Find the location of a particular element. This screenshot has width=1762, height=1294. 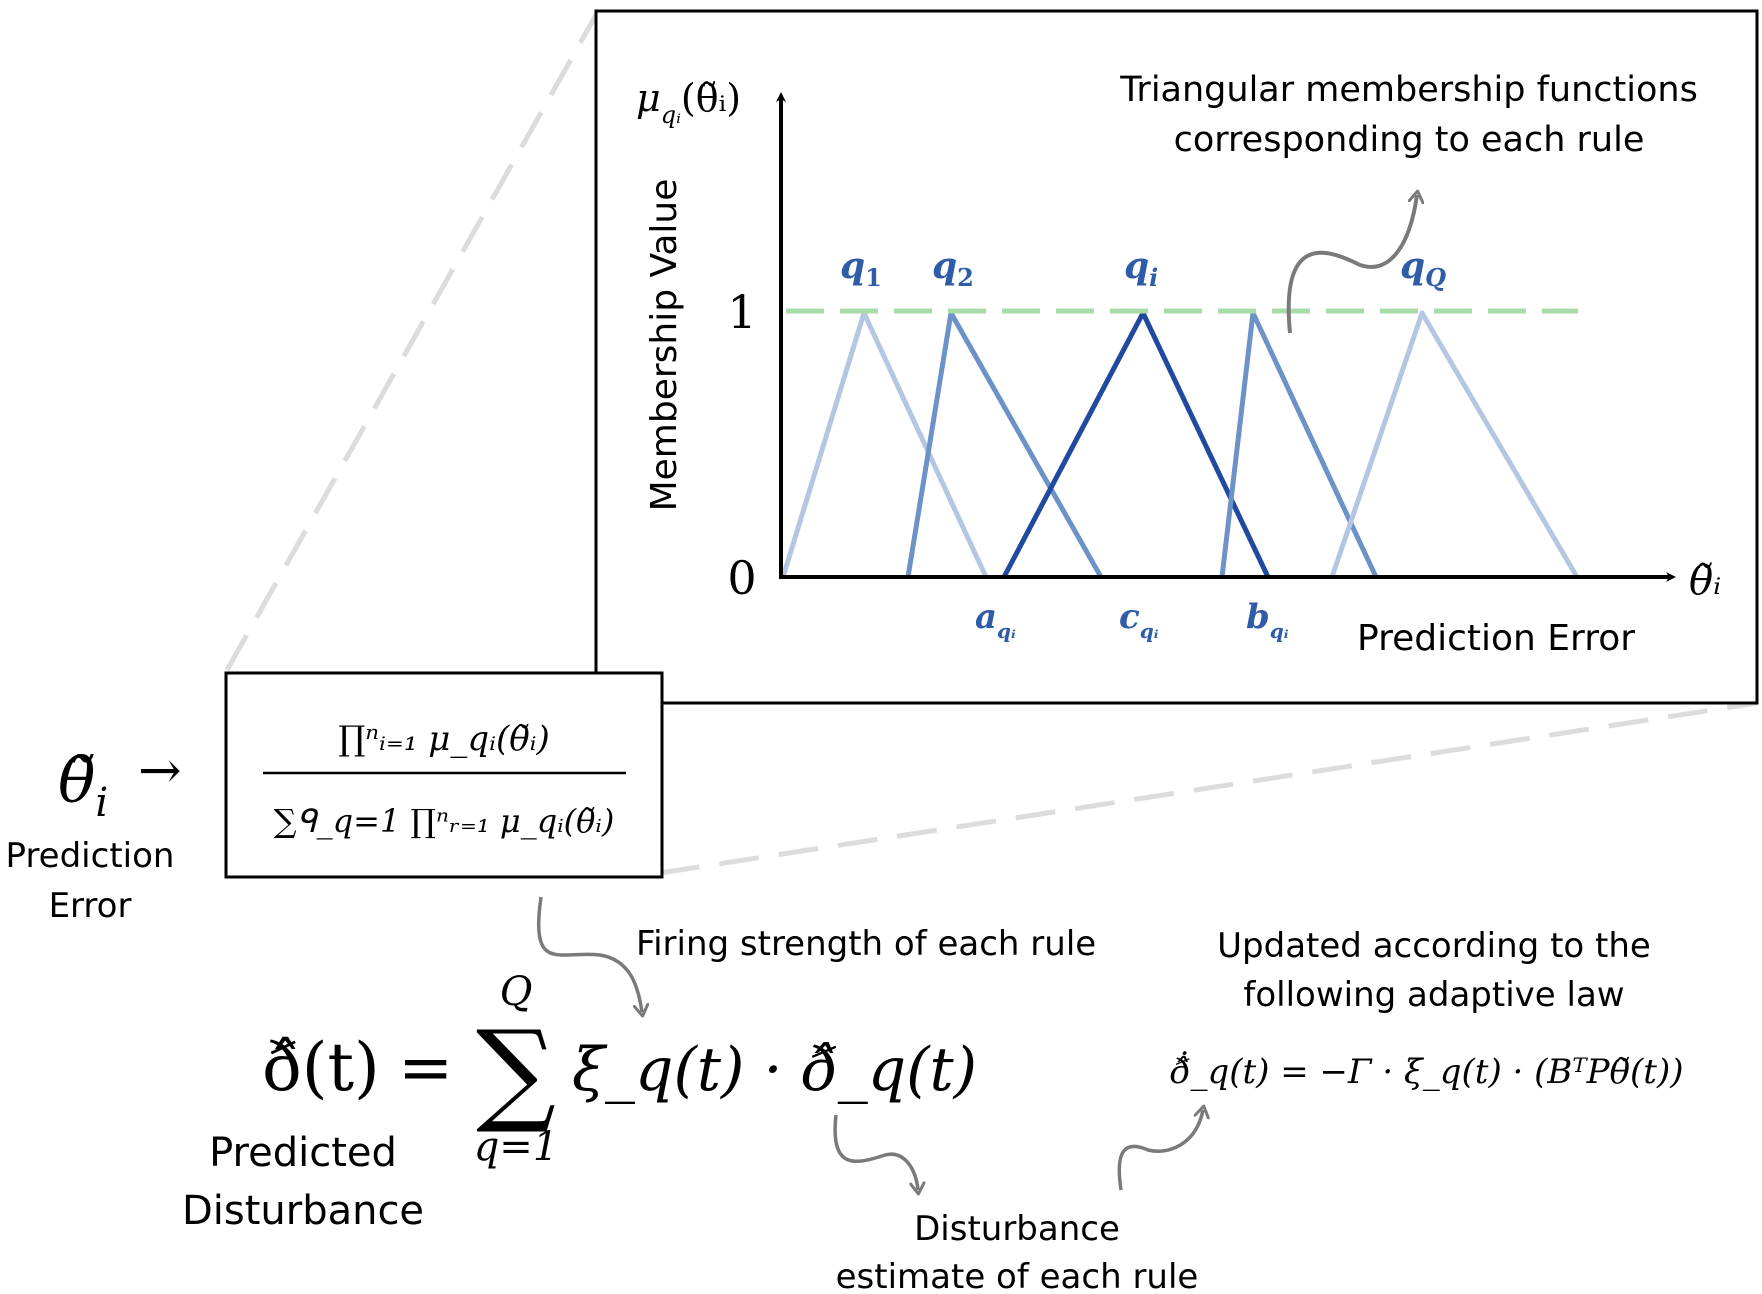

peak-label-q2: q2 is located at coordinates (953, 268).